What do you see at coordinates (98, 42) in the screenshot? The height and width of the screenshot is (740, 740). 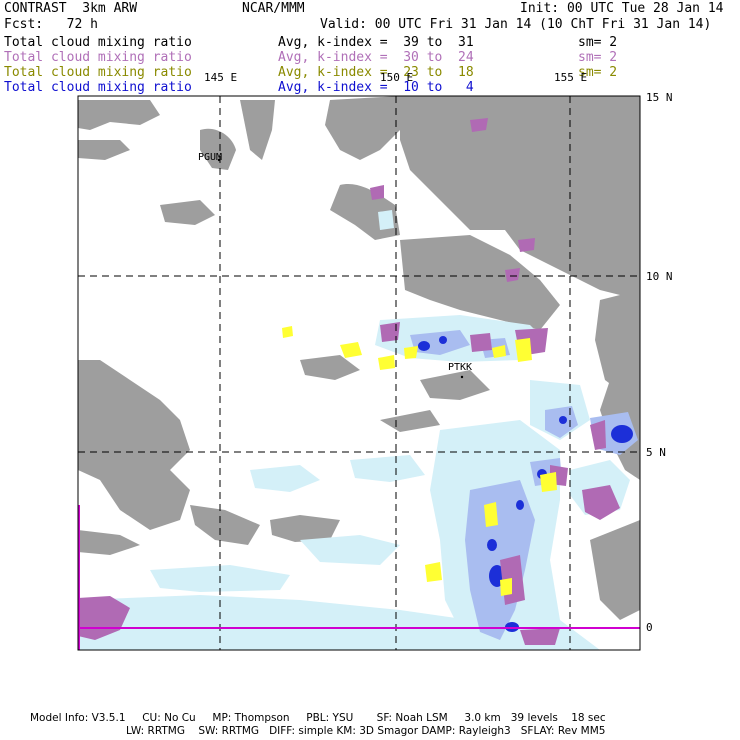 I see `legend-field-1: Total cloud mixing ratio` at bounding box center [98, 42].